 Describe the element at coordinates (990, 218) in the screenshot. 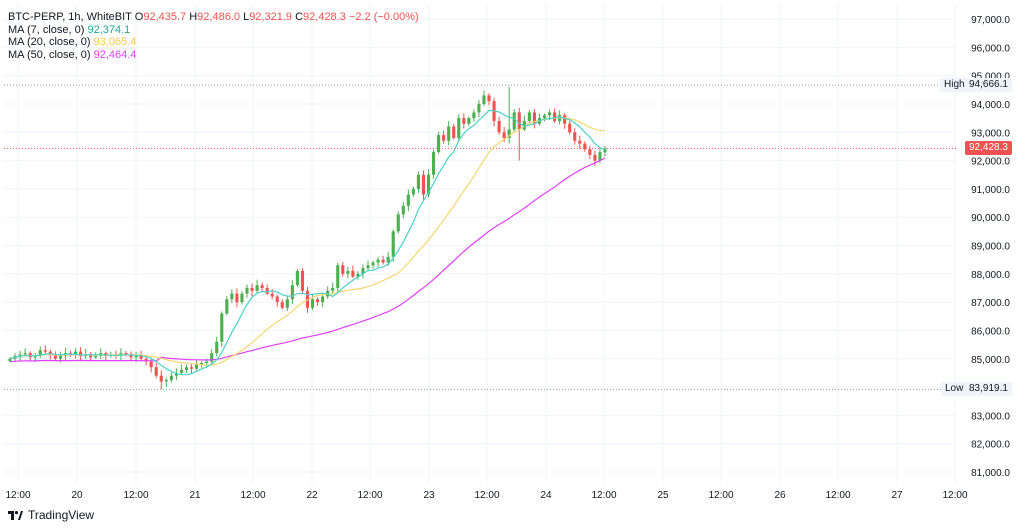

I see `y-tick-label: 90,000.0` at that location.